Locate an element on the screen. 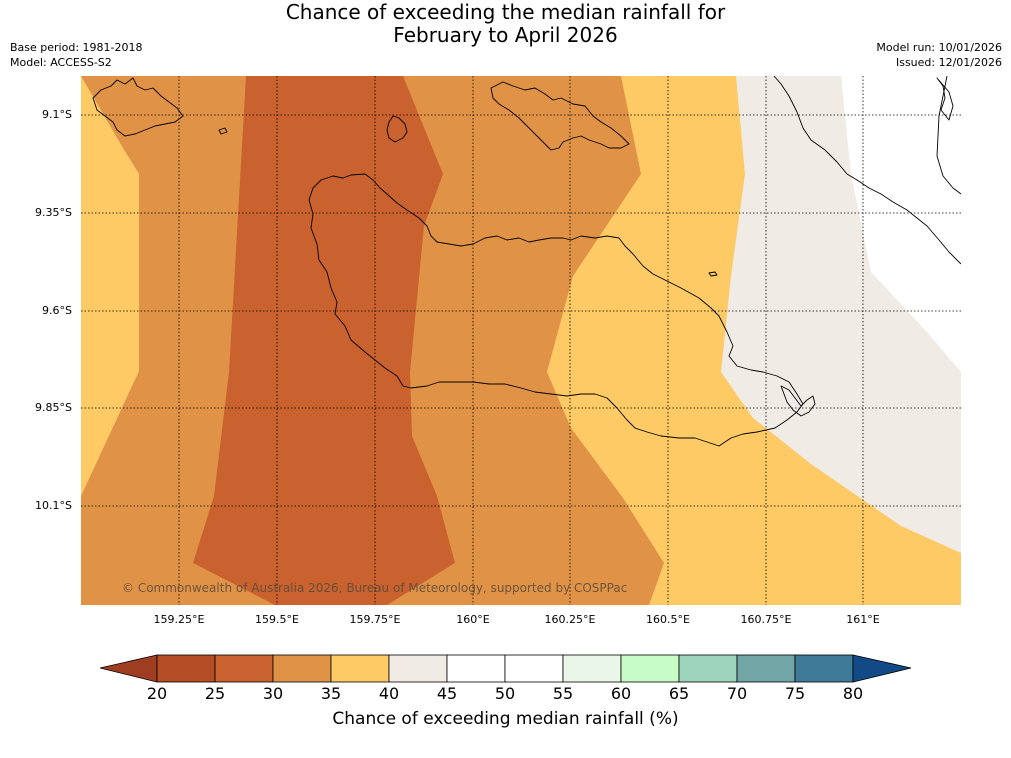  malaita-islet-coastline is located at coordinates (945, 99).